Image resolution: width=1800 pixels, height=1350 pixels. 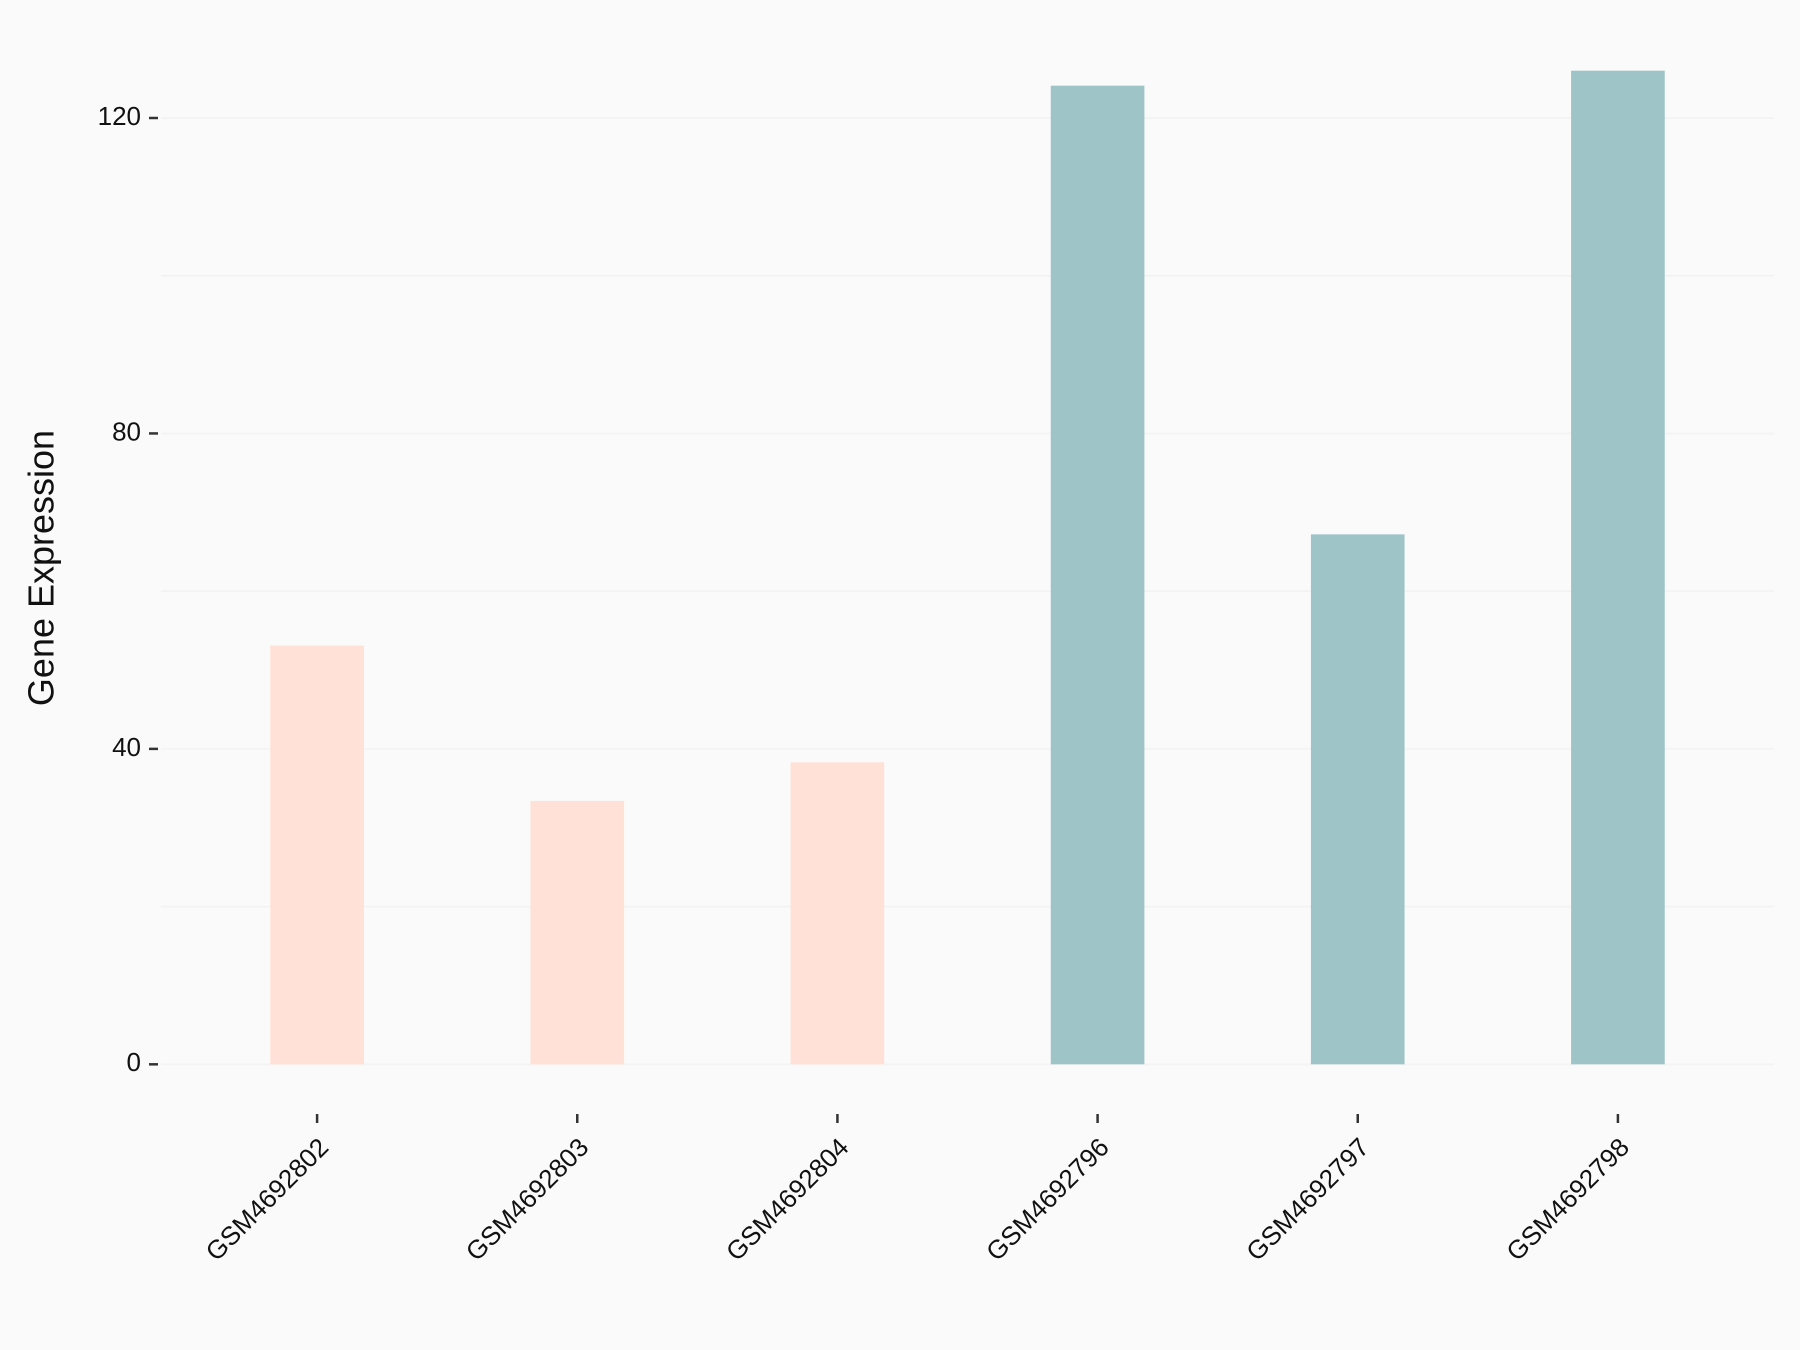 What do you see at coordinates (41, 568) in the screenshot?
I see `y-axis-title: Gene Expression` at bounding box center [41, 568].